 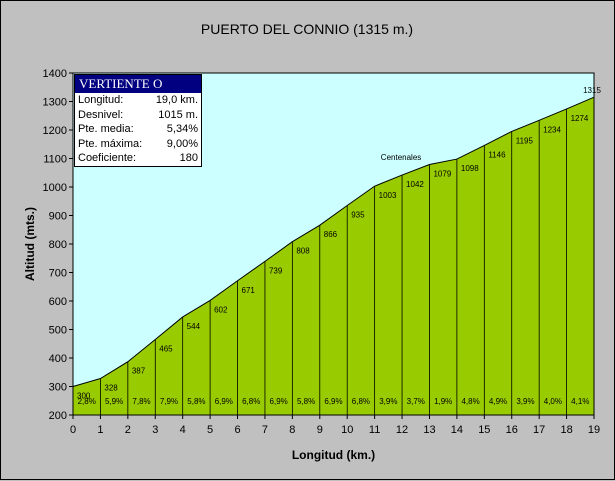 What do you see at coordinates (111, 388) in the screenshot?
I see `altitude-label: 328` at bounding box center [111, 388].